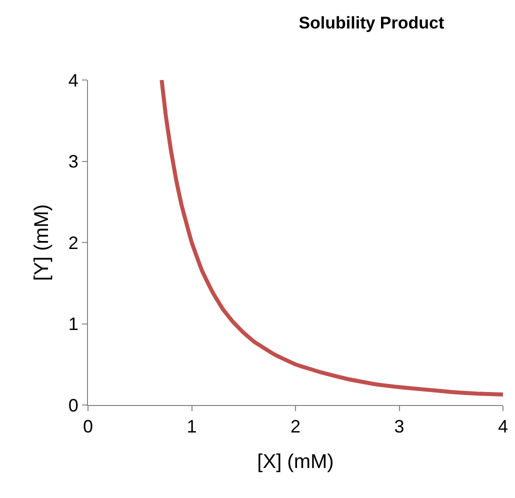 The width and height of the screenshot is (515, 498). I want to click on x-tick-label: 2, so click(295, 426).